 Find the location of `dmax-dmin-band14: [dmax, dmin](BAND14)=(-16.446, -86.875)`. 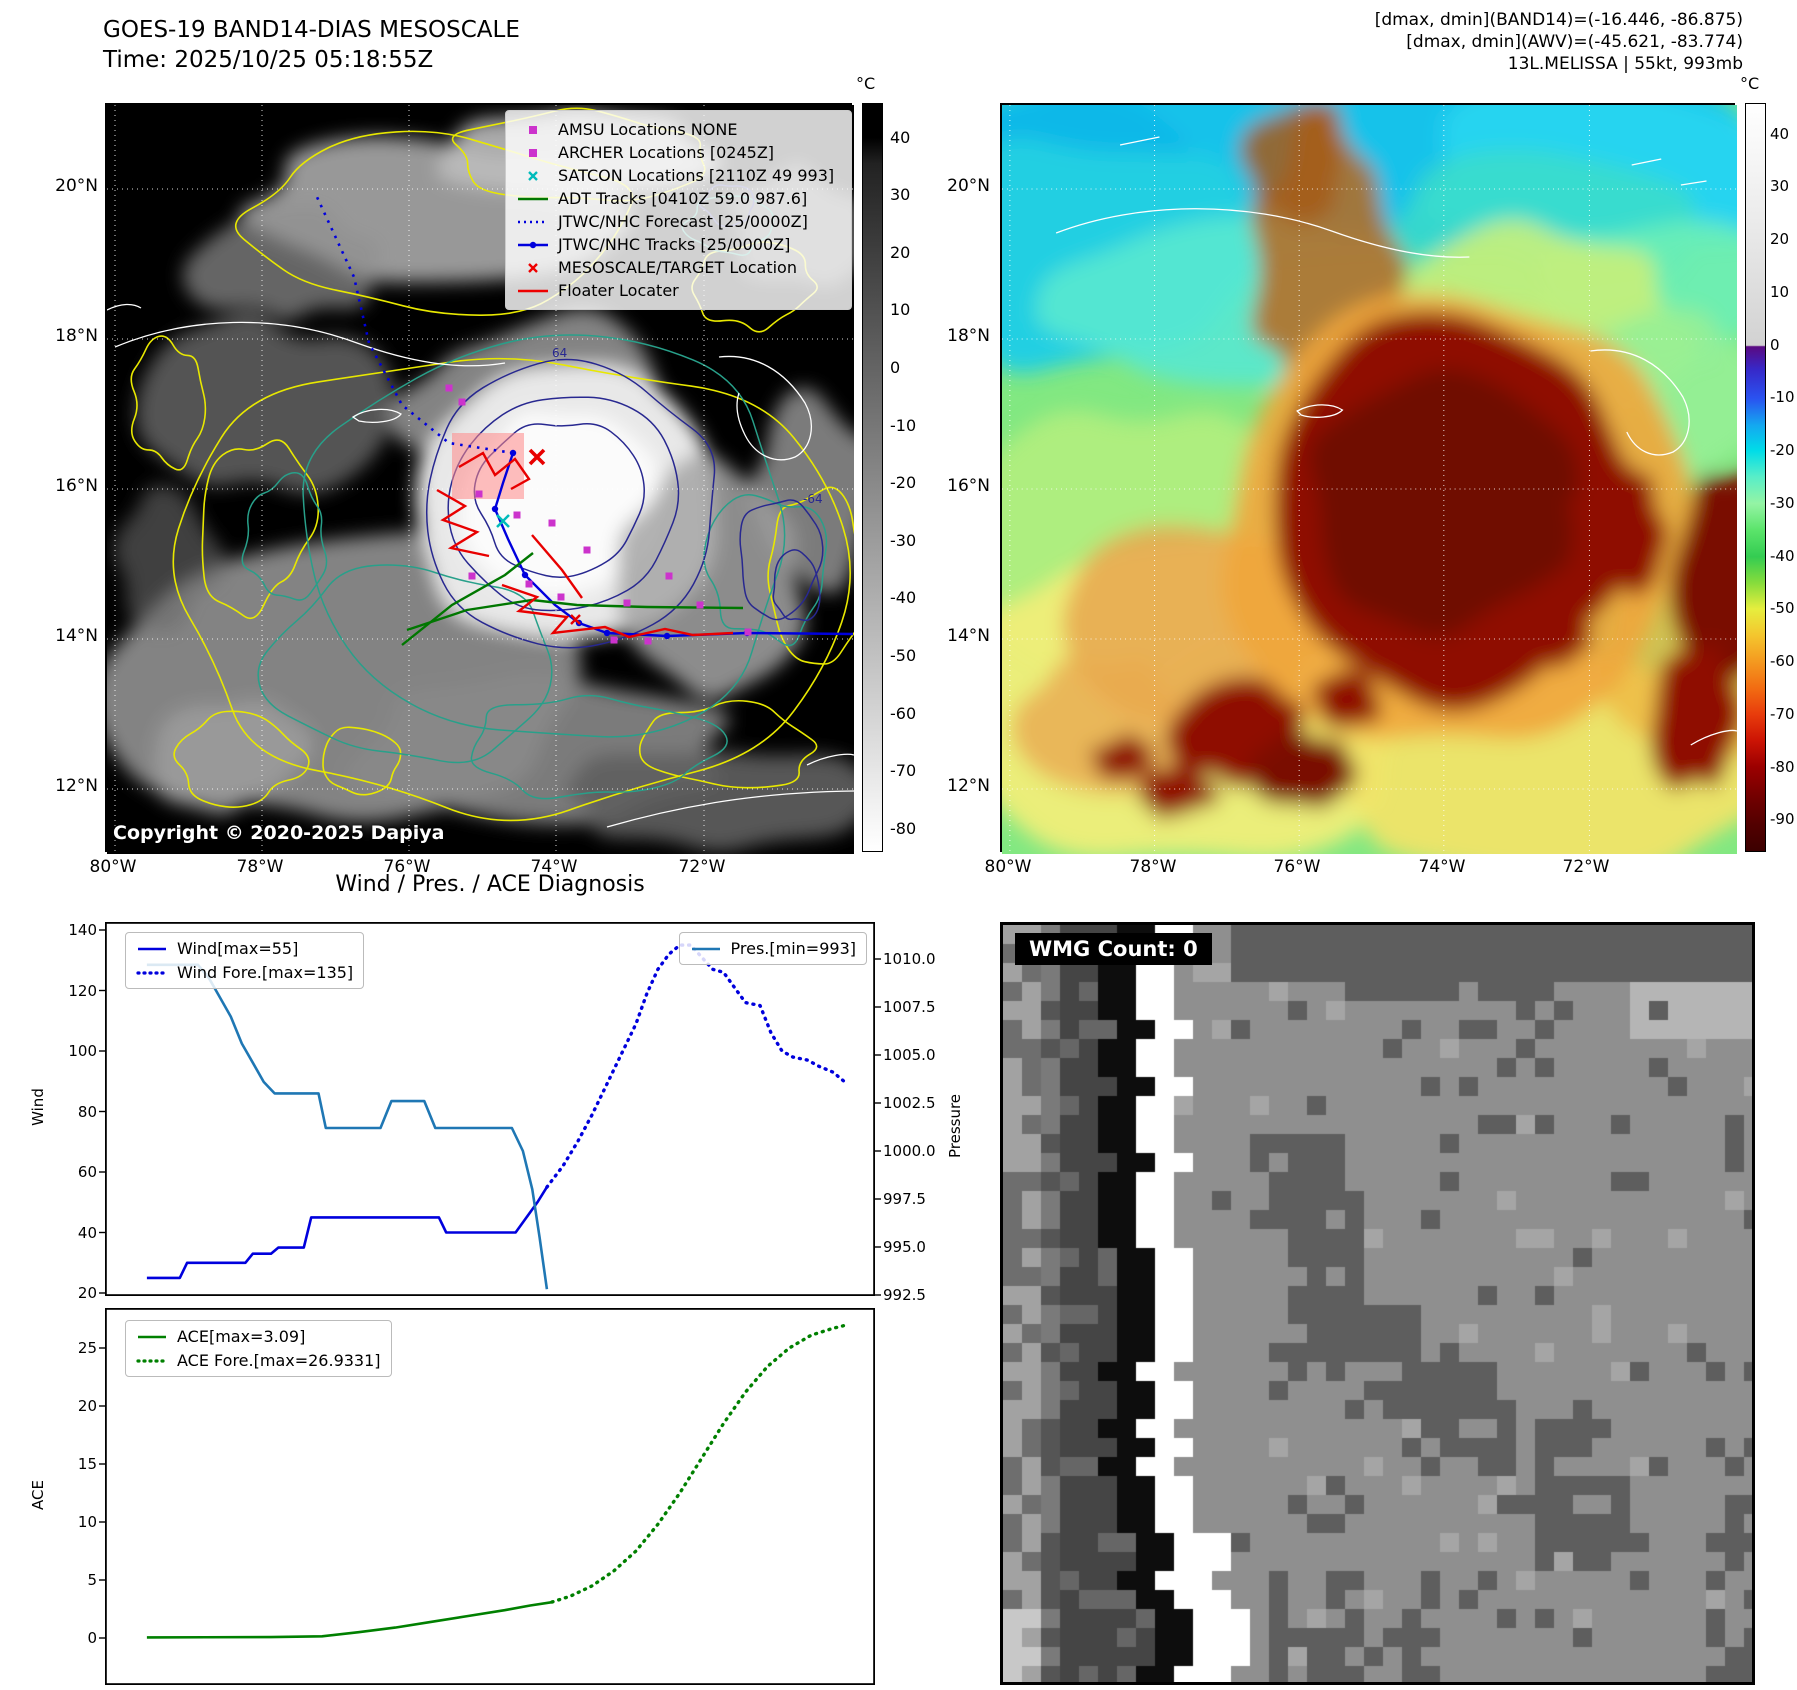

dmax-dmin-band14: [dmax, dmin](BAND14)=(-16.446, -86.875) is located at coordinates (1558, 20).